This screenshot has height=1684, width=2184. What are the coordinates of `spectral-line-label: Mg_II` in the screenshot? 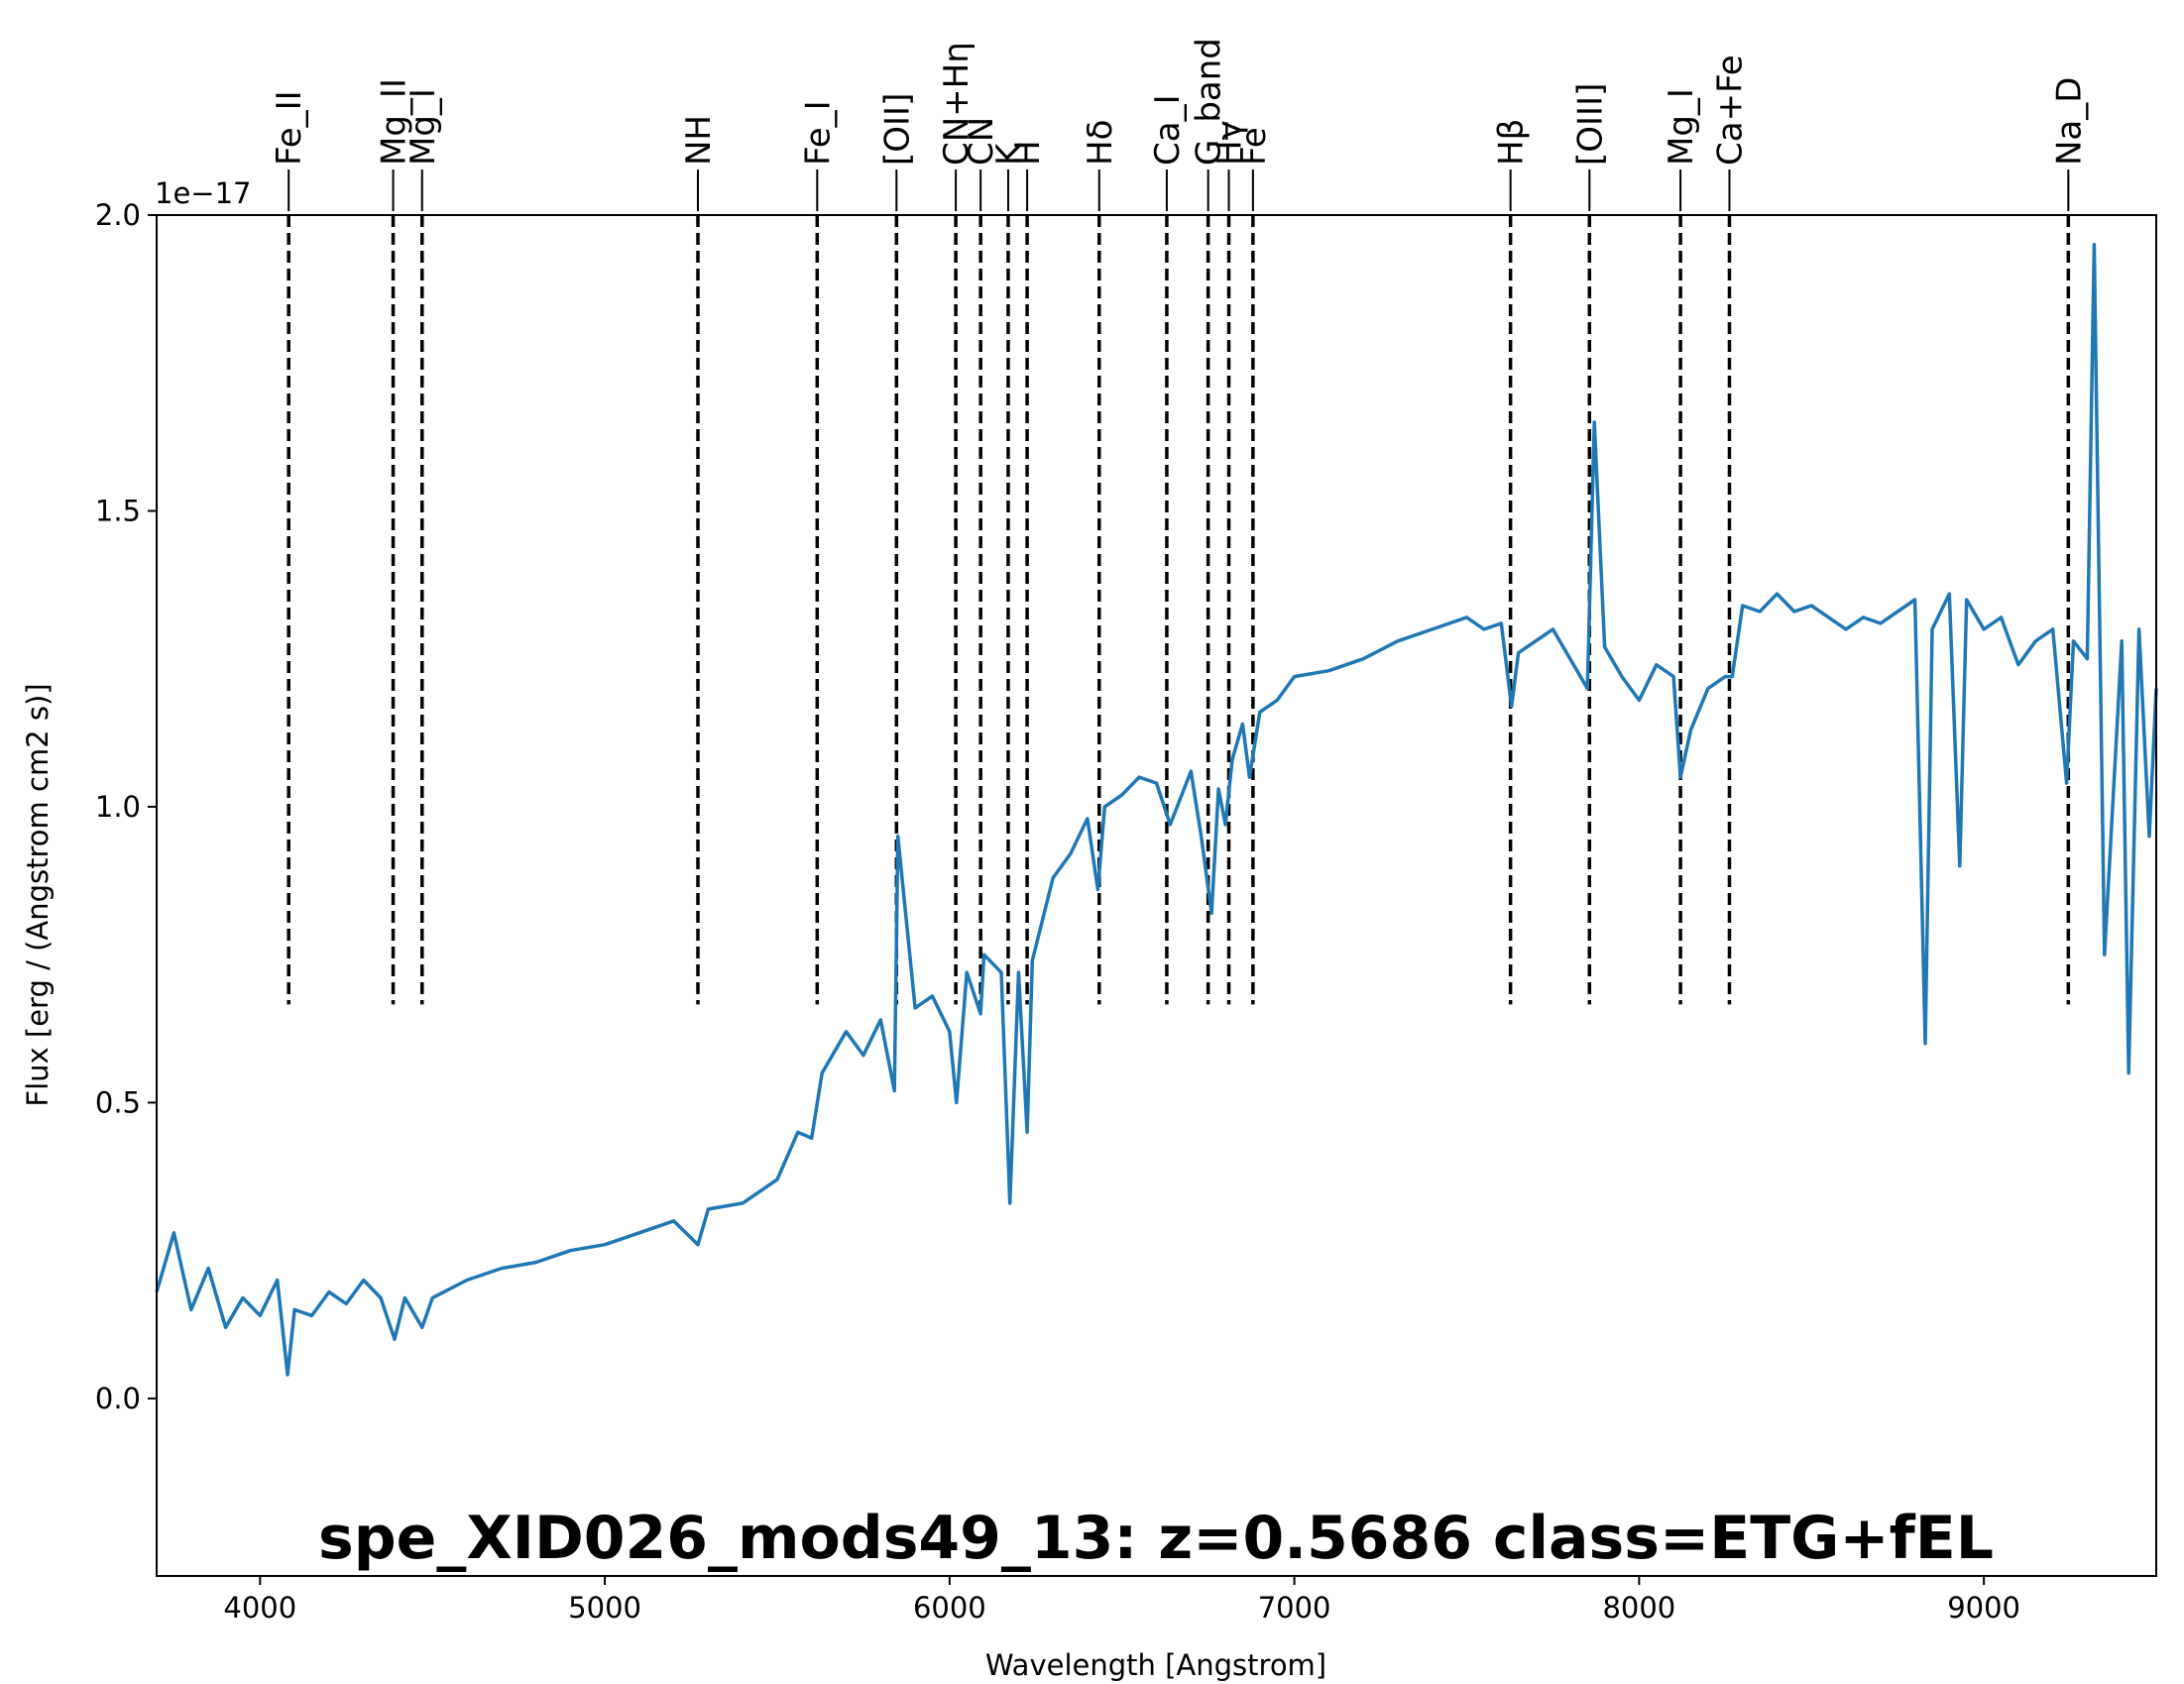 It's located at (394, 122).